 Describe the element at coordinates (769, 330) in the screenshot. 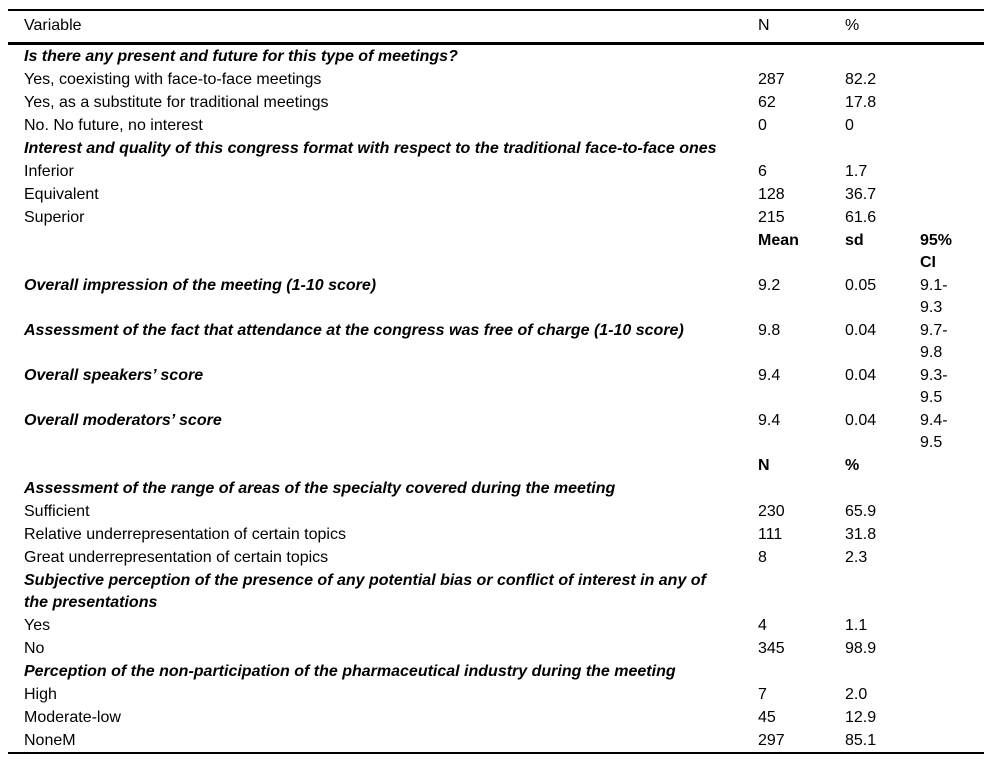

I see `cell-mean: 9.8` at that location.